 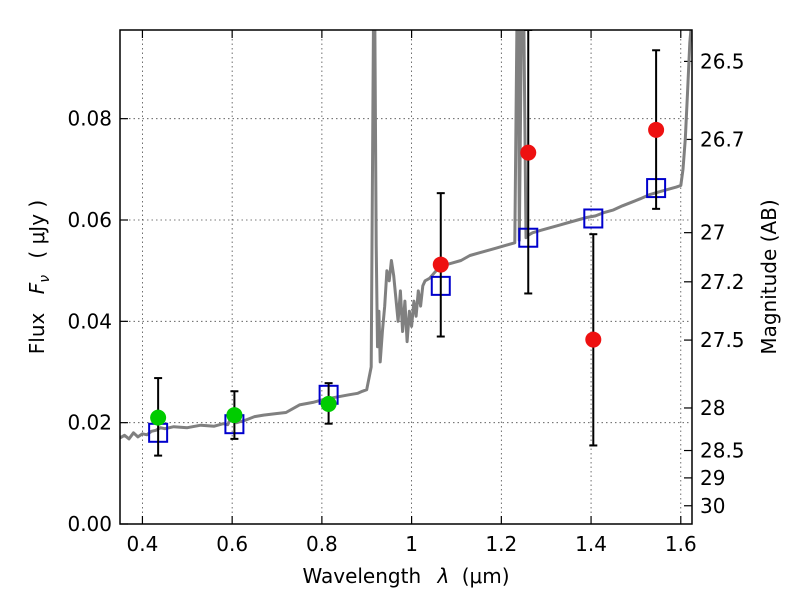 What do you see at coordinates (769, 276) in the screenshot?
I see `y2-axis-label: Magnitude (AB)` at bounding box center [769, 276].